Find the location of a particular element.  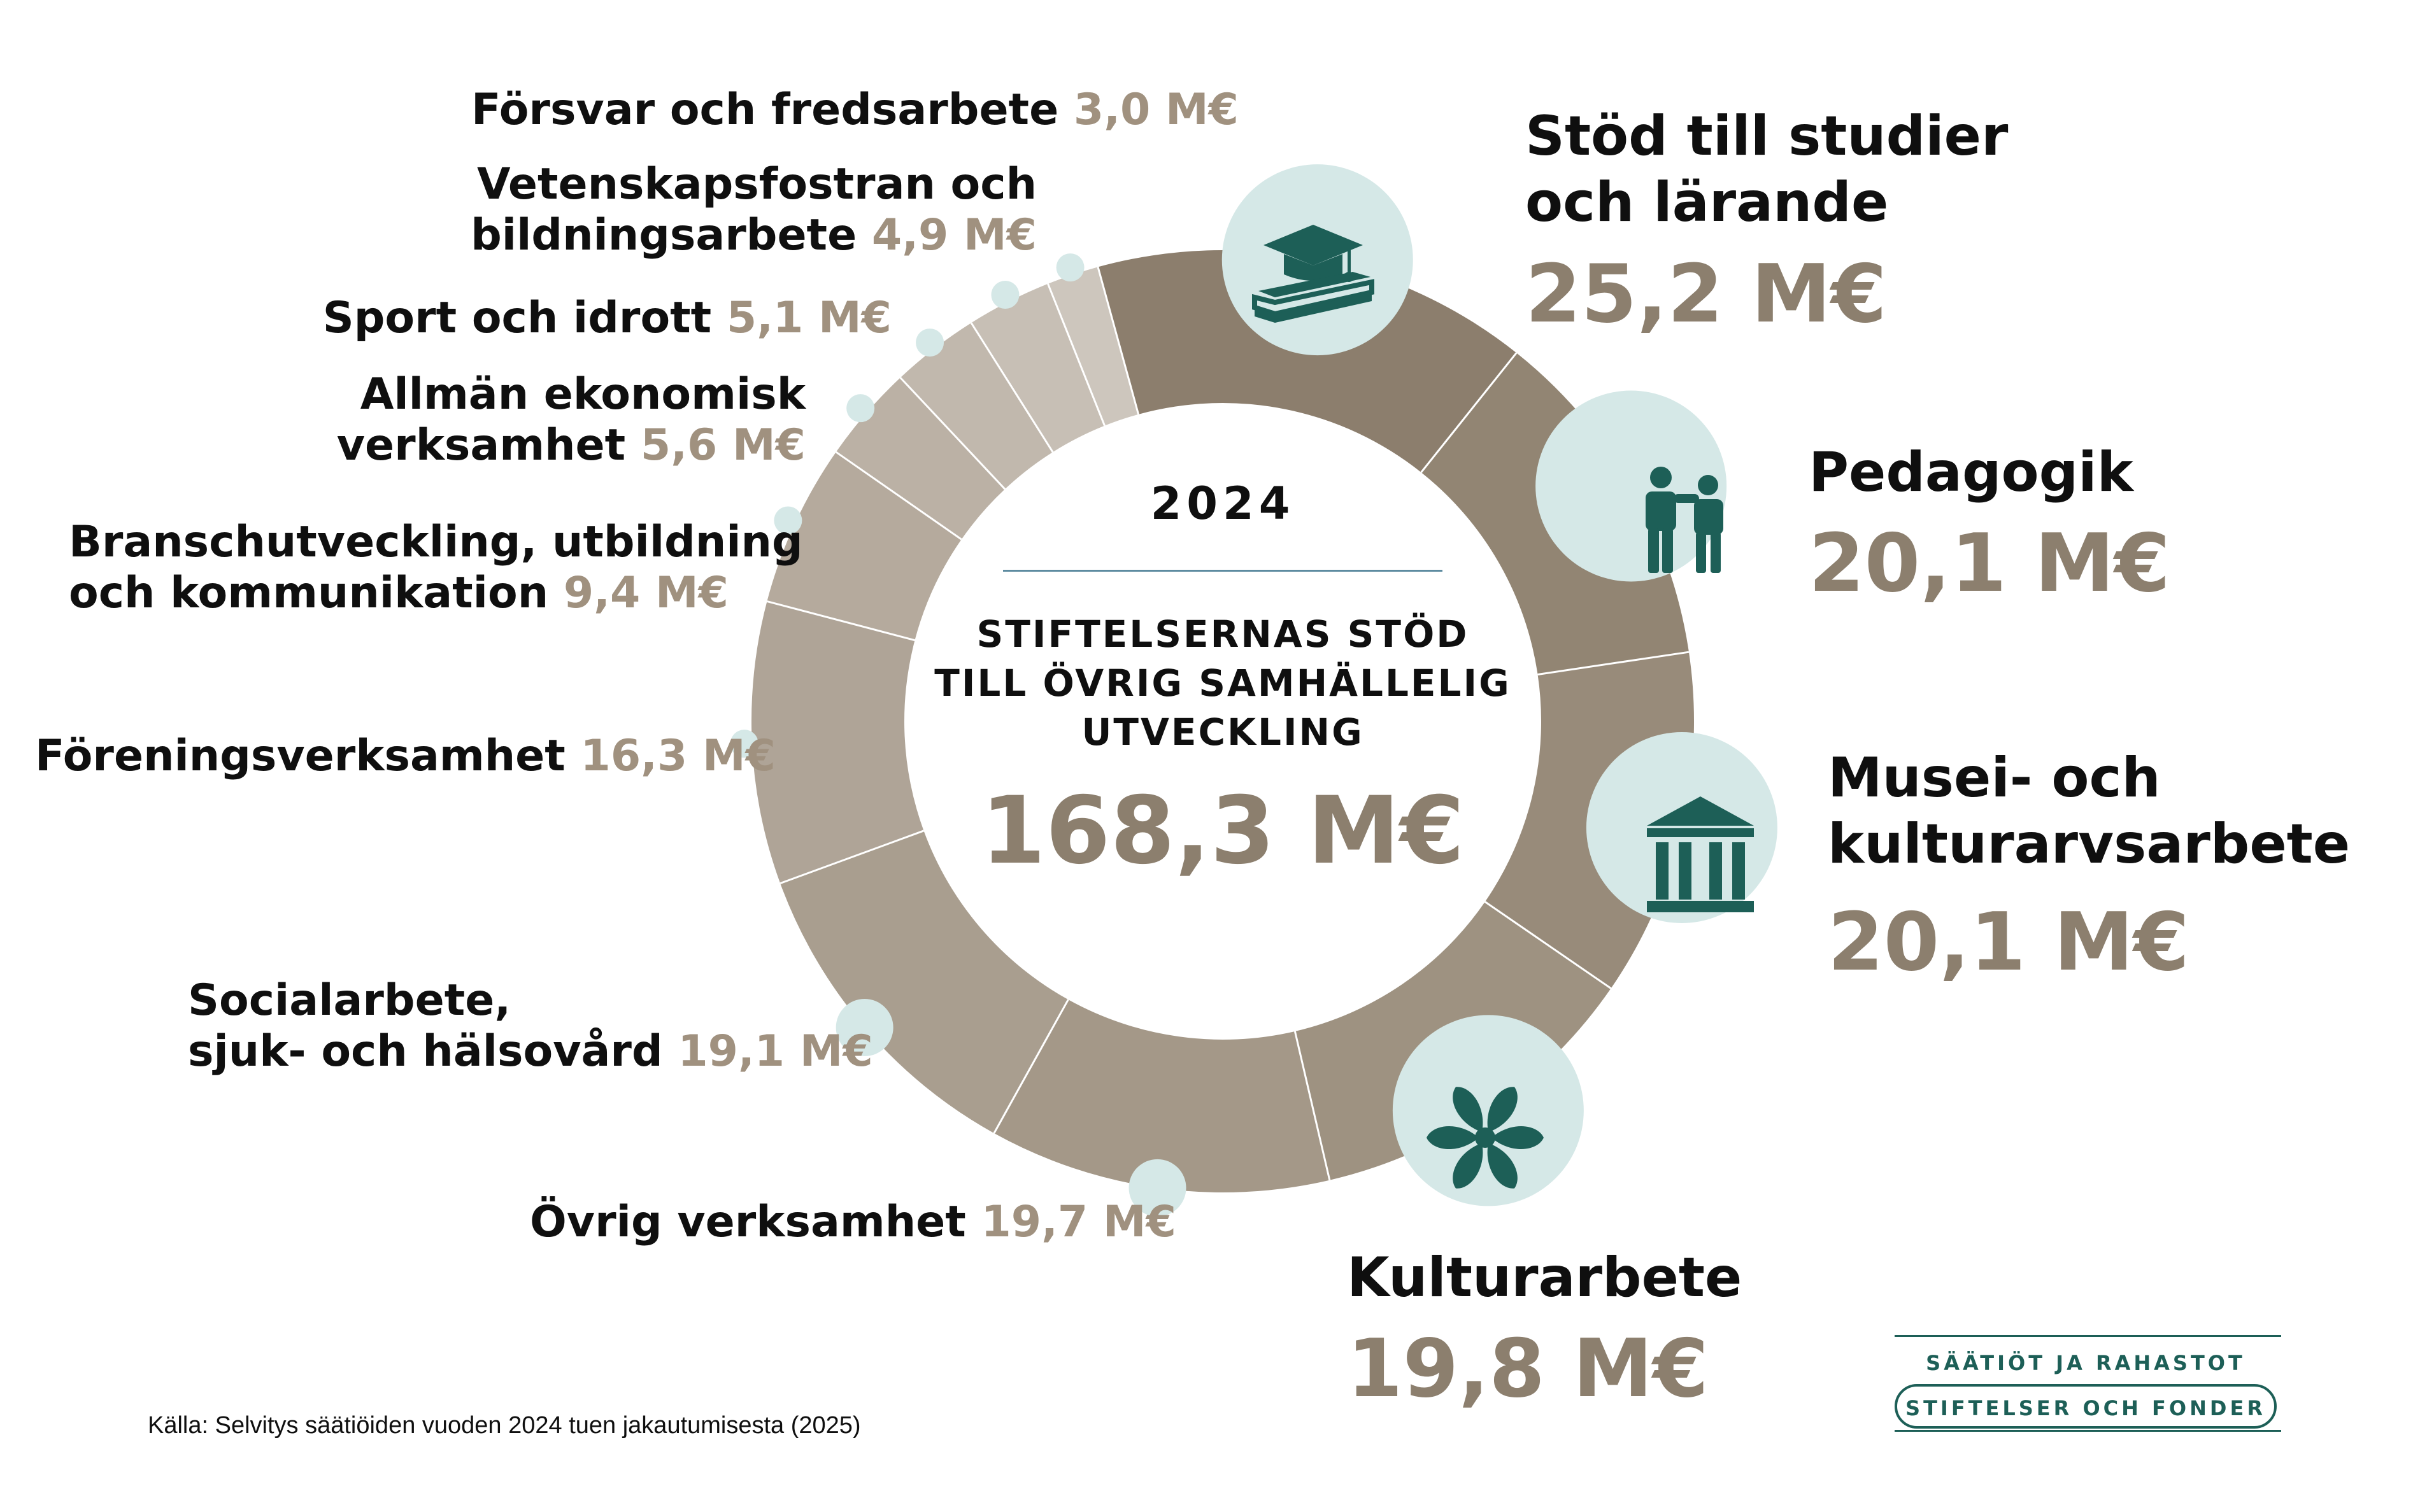

slice-label-allman: Allmän ekonomisk verksamhet 5,6 M€ is located at coordinates (571, 420).